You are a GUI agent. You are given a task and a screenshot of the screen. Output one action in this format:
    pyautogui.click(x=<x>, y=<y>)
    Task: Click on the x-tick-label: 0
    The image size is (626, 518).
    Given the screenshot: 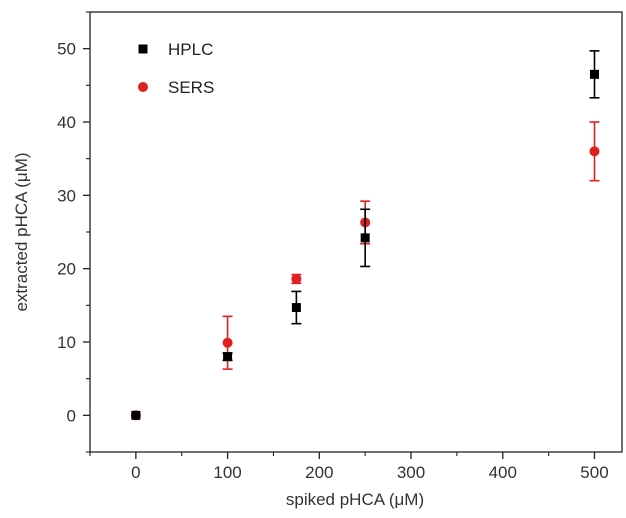 What is the action you would take?
    pyautogui.click(x=135, y=472)
    